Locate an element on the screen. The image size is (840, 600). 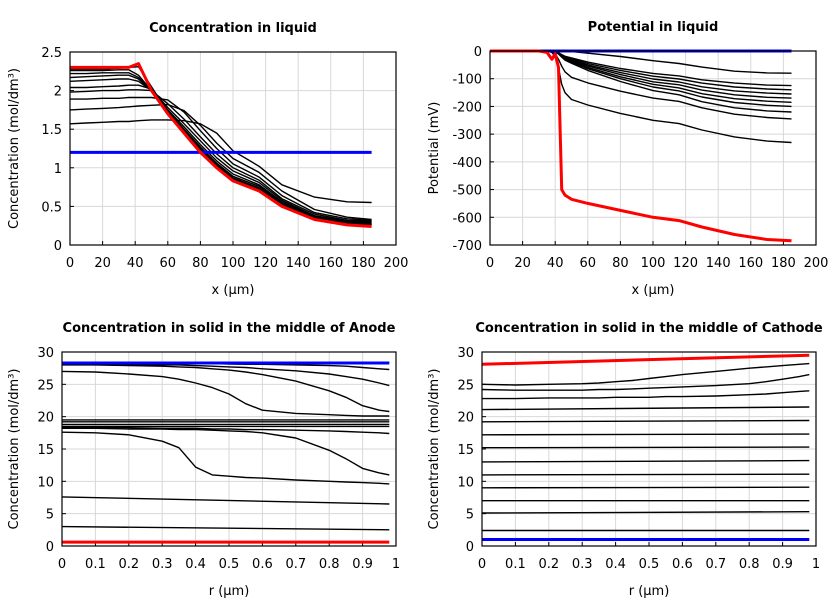
y-tick-label: -700 is located at coordinates (467, 246).